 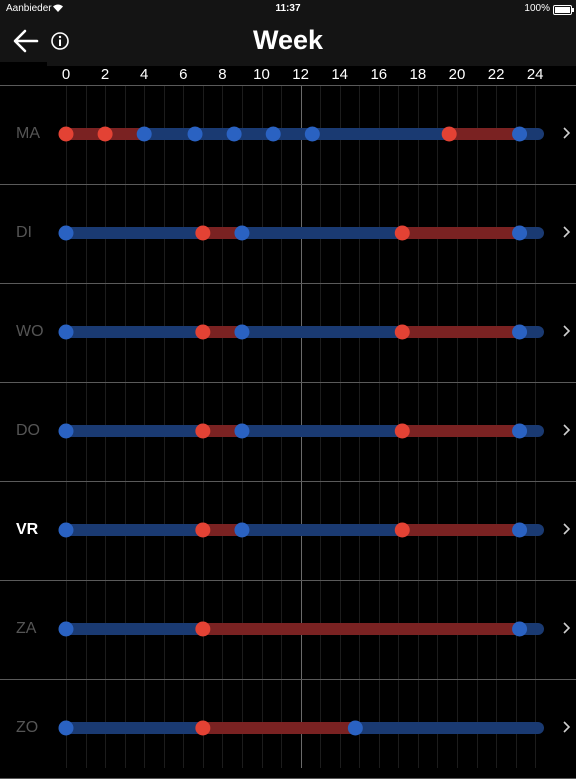 What do you see at coordinates (27, 529) in the screenshot?
I see `day-label: VR` at bounding box center [27, 529].